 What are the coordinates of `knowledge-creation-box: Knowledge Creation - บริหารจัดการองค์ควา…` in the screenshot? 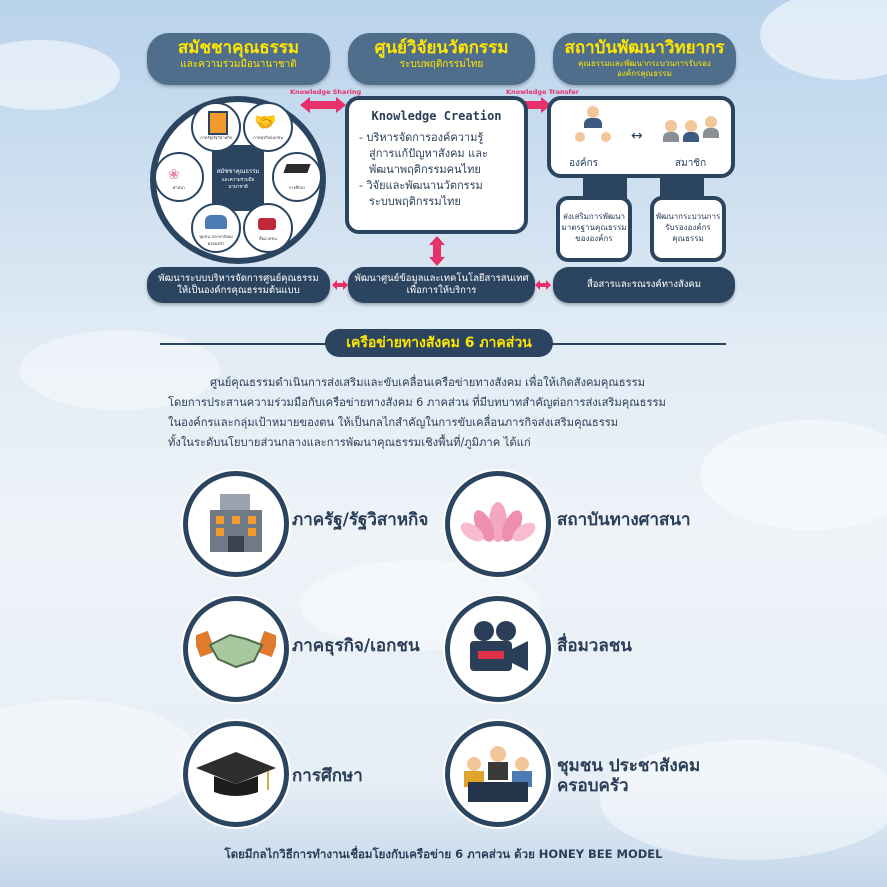 It's located at (436, 165).